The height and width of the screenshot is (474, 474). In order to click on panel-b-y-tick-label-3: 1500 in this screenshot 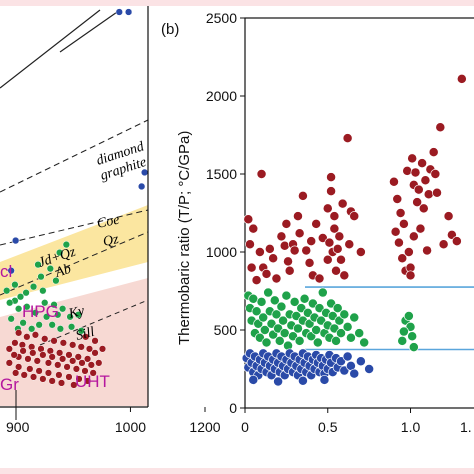, I will do `click(221, 174)`.